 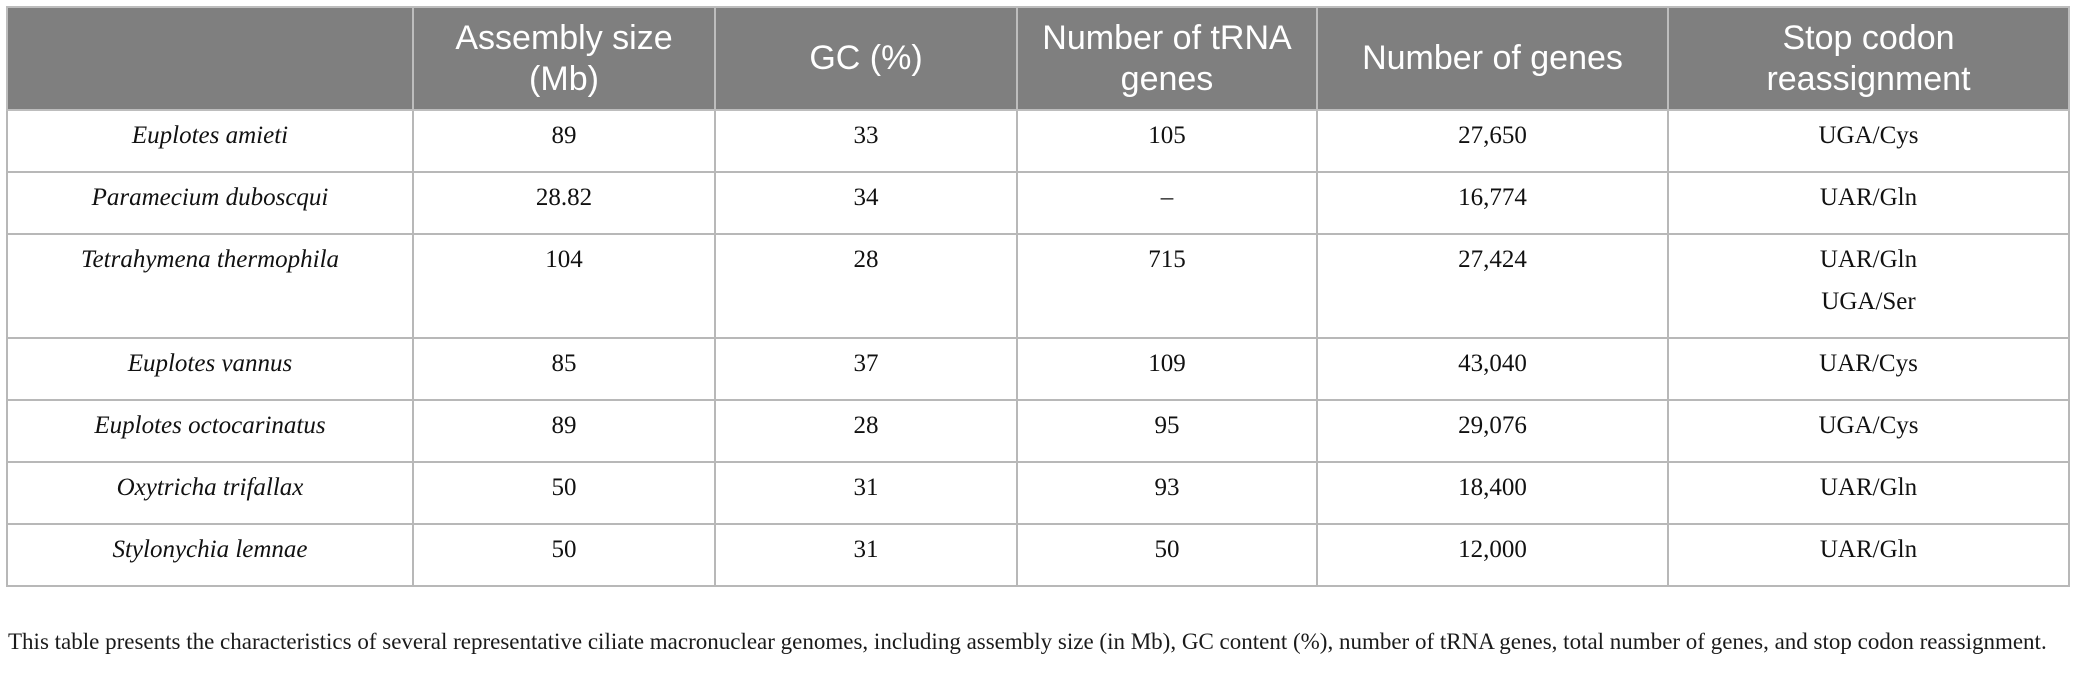 I want to click on table-row: Euplotes vannus 85 37 109 43,040 UAR/Cys, so click(x=1038, y=369).